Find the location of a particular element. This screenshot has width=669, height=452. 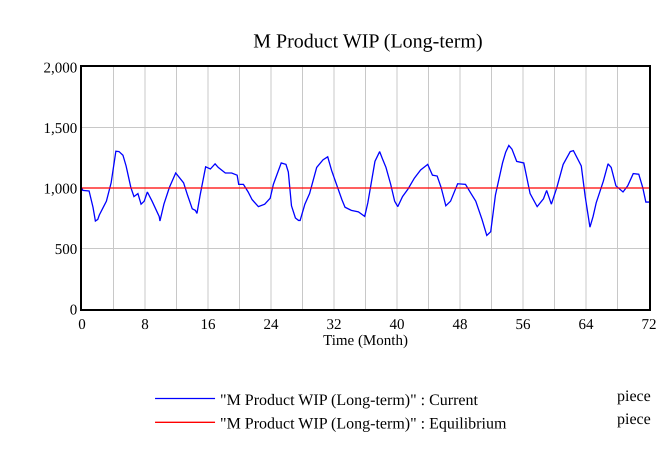

legend-label: "M Product WIP (Long-term)" : Equilibrium is located at coordinates (363, 424).